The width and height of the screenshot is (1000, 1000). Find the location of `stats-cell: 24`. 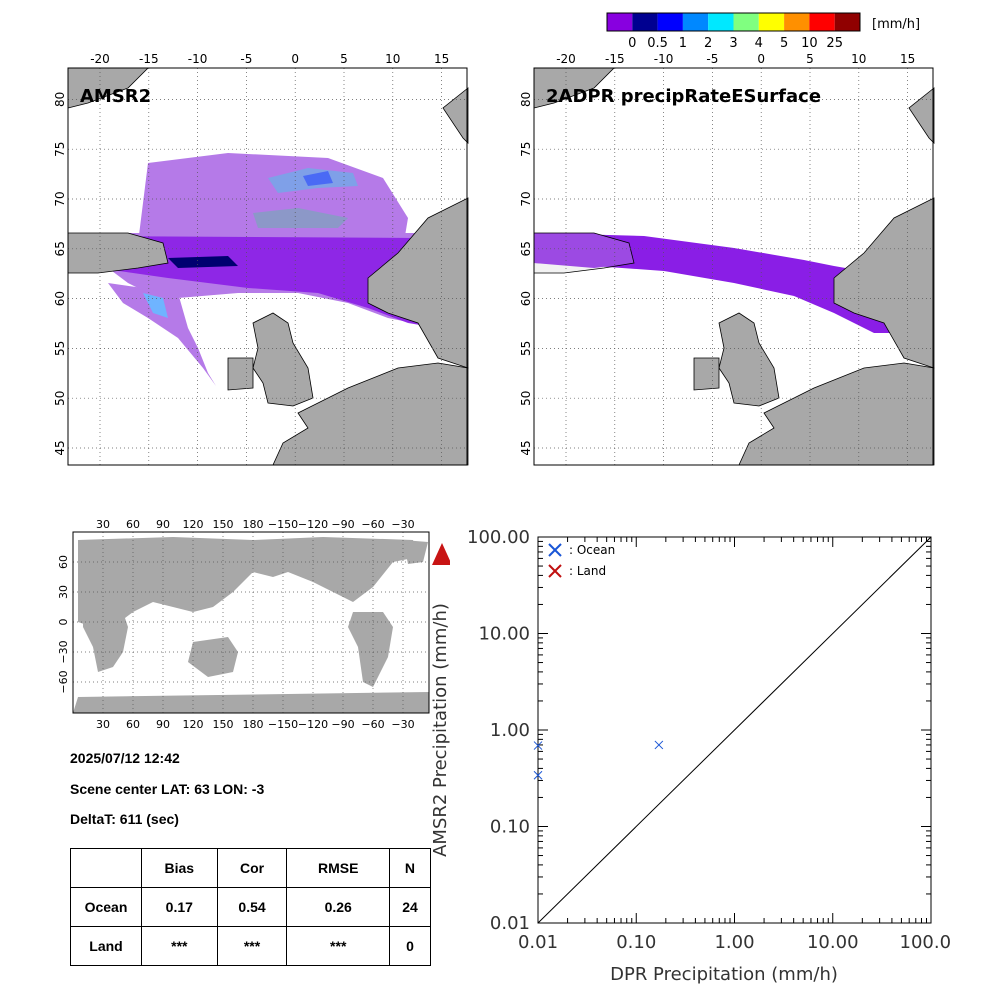

stats-cell: 24 is located at coordinates (410, 907).